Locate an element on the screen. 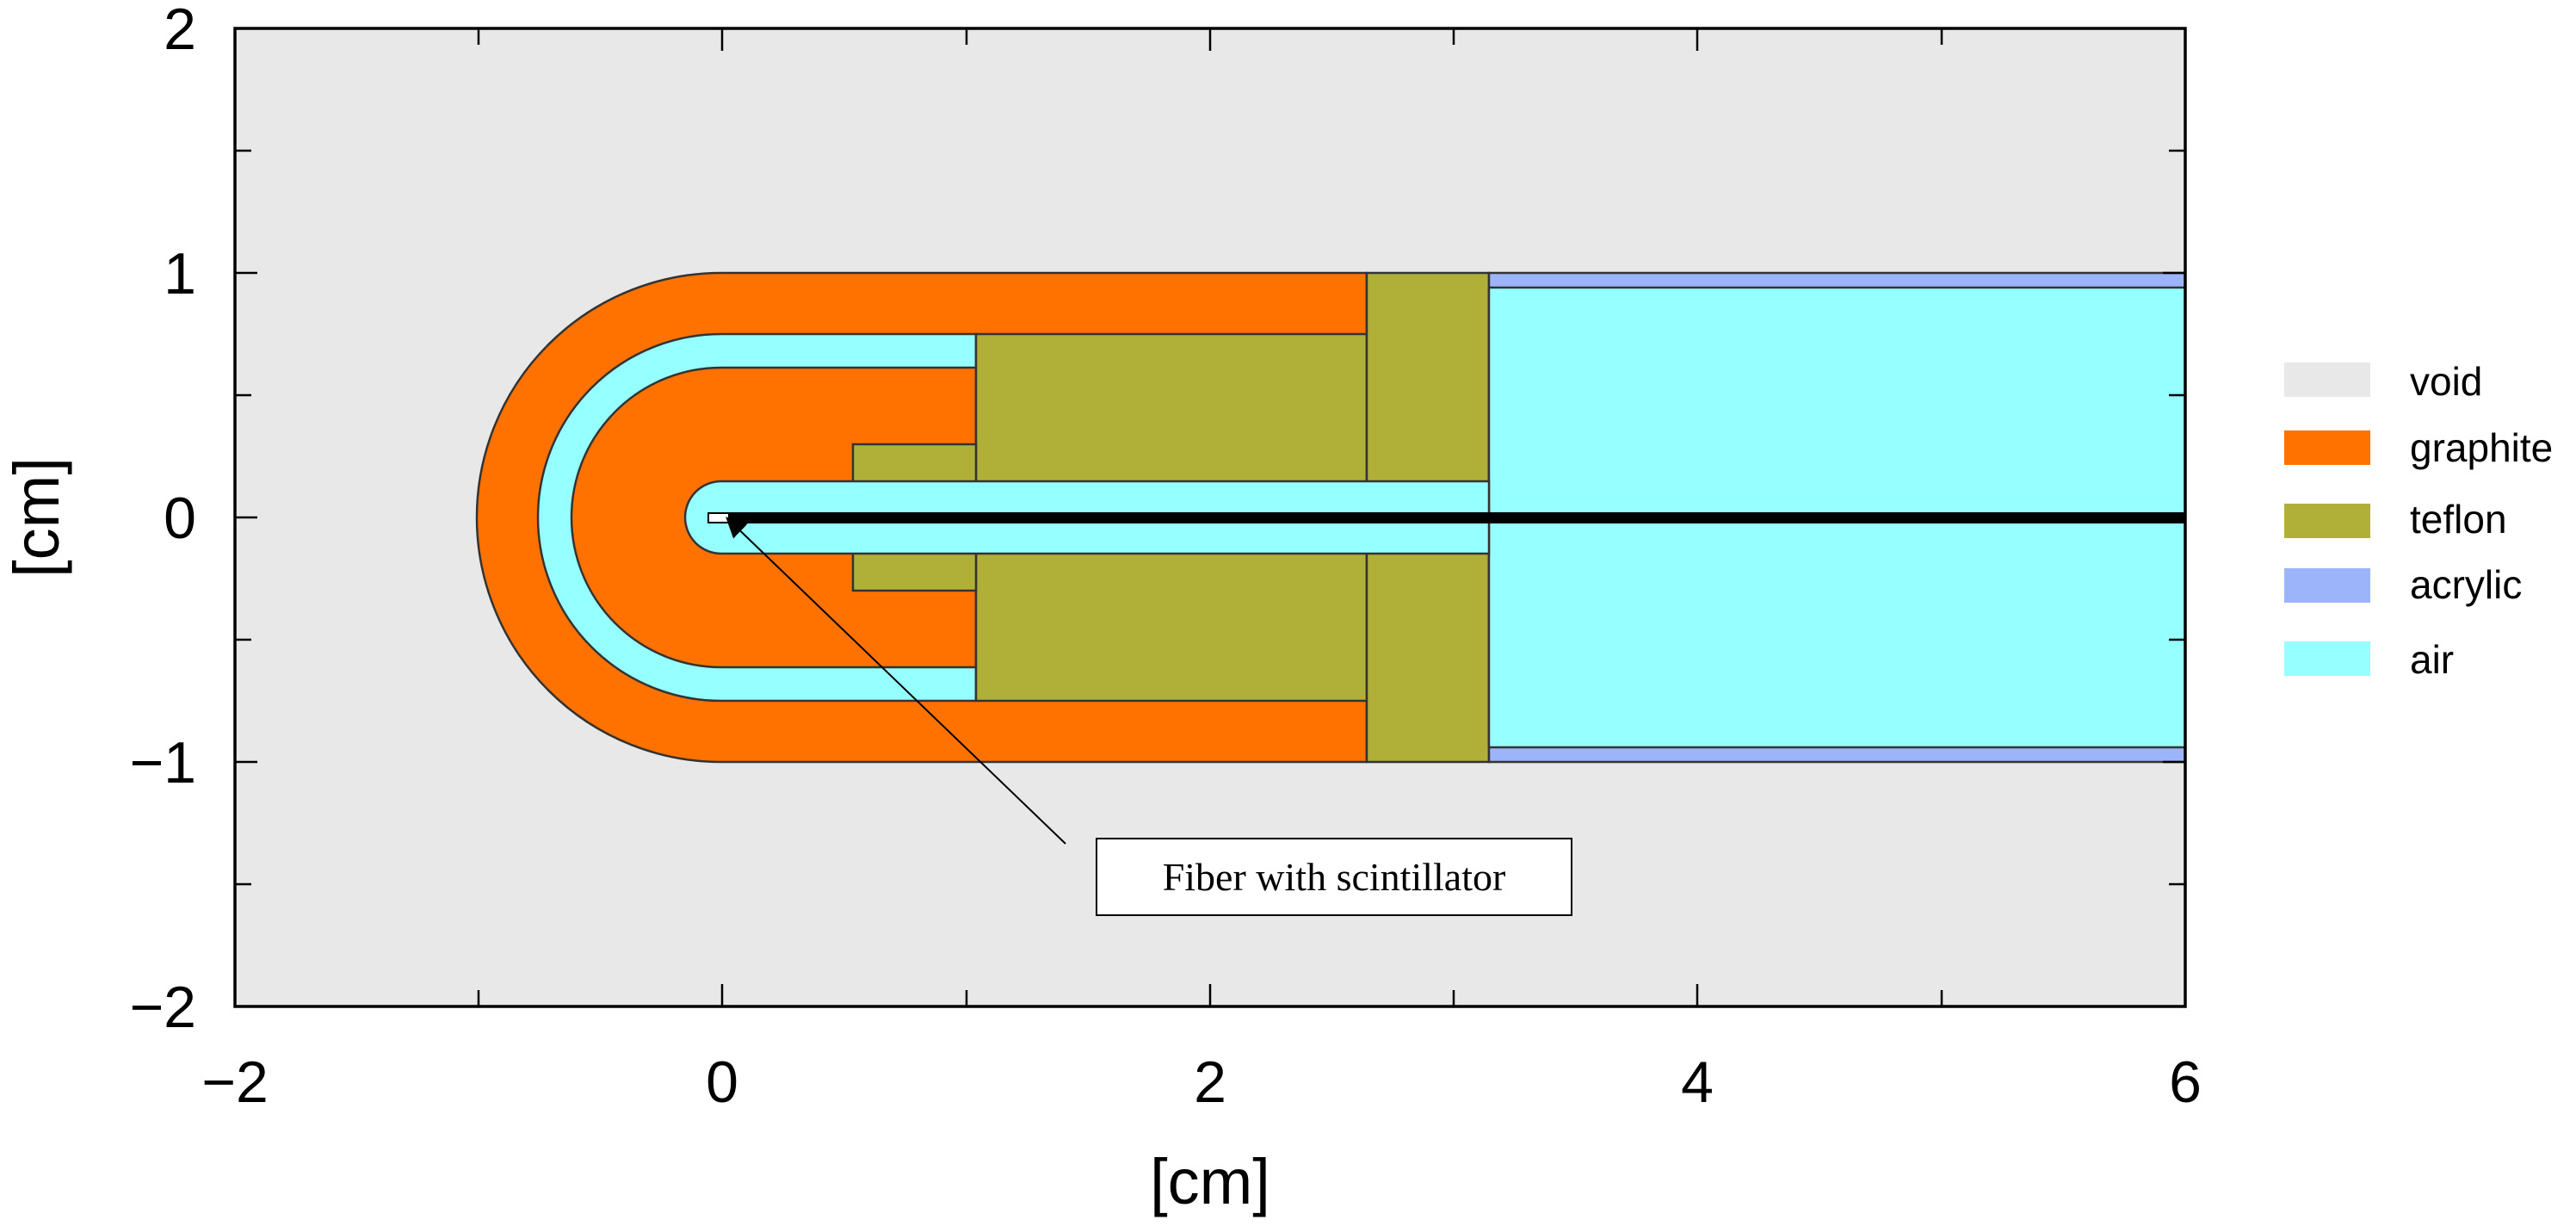 This screenshot has height=1226, width=2576. legend-label-graphite: graphite is located at coordinates (2481, 447).